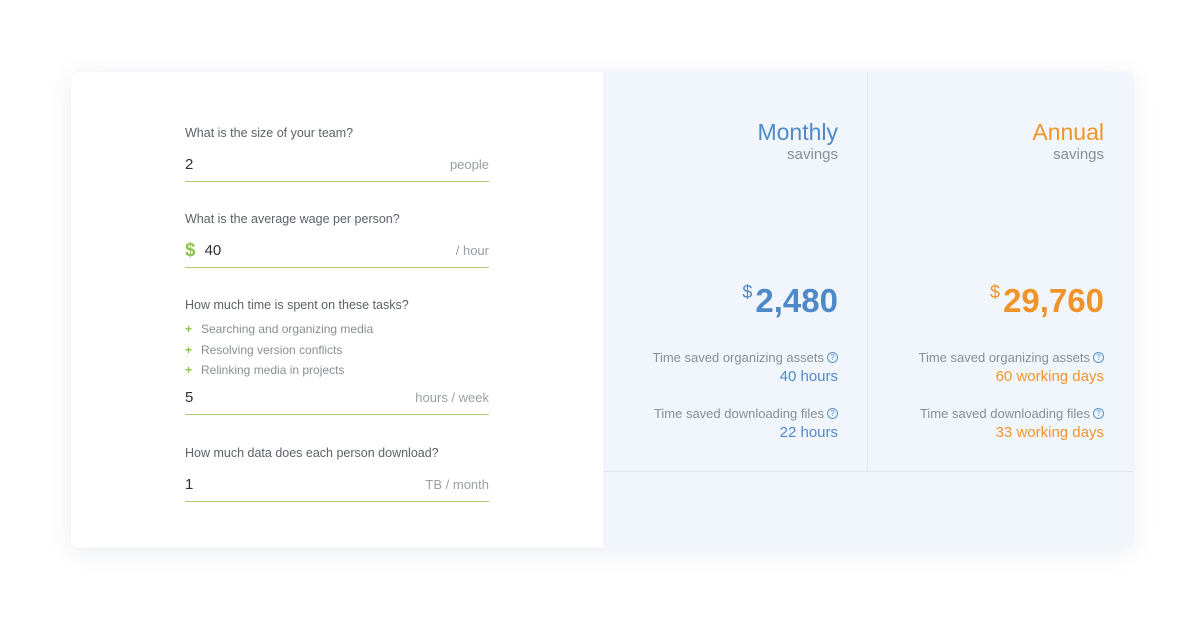 The height and width of the screenshot is (618, 1200). Describe the element at coordinates (292, 219) in the screenshot. I see `wage-question: What is the average wage per person?` at that location.